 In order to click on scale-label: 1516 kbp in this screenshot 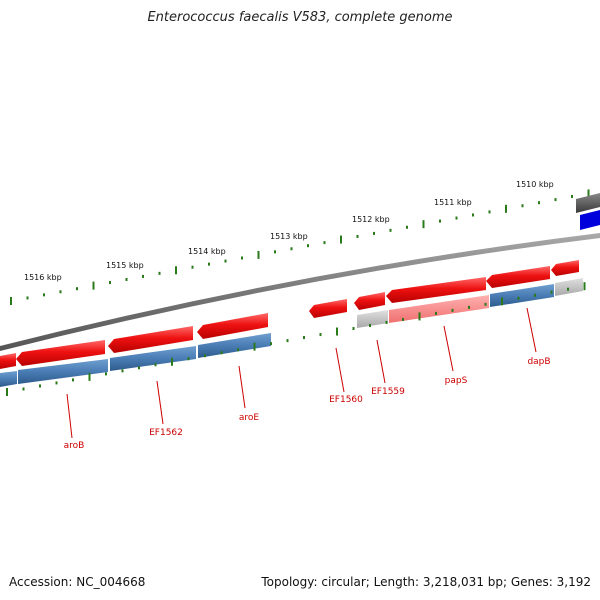, I will do `click(43, 277)`.